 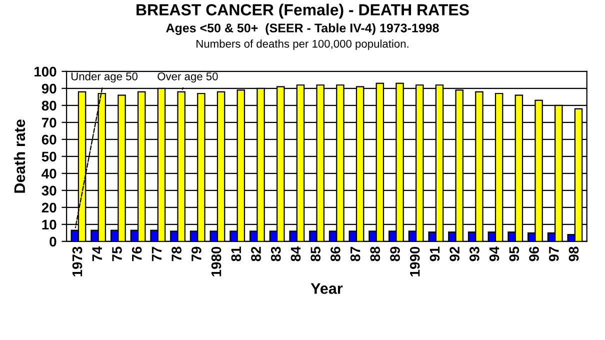 What do you see at coordinates (216, 261) in the screenshot?
I see `x-tick-label: 1980` at bounding box center [216, 261].